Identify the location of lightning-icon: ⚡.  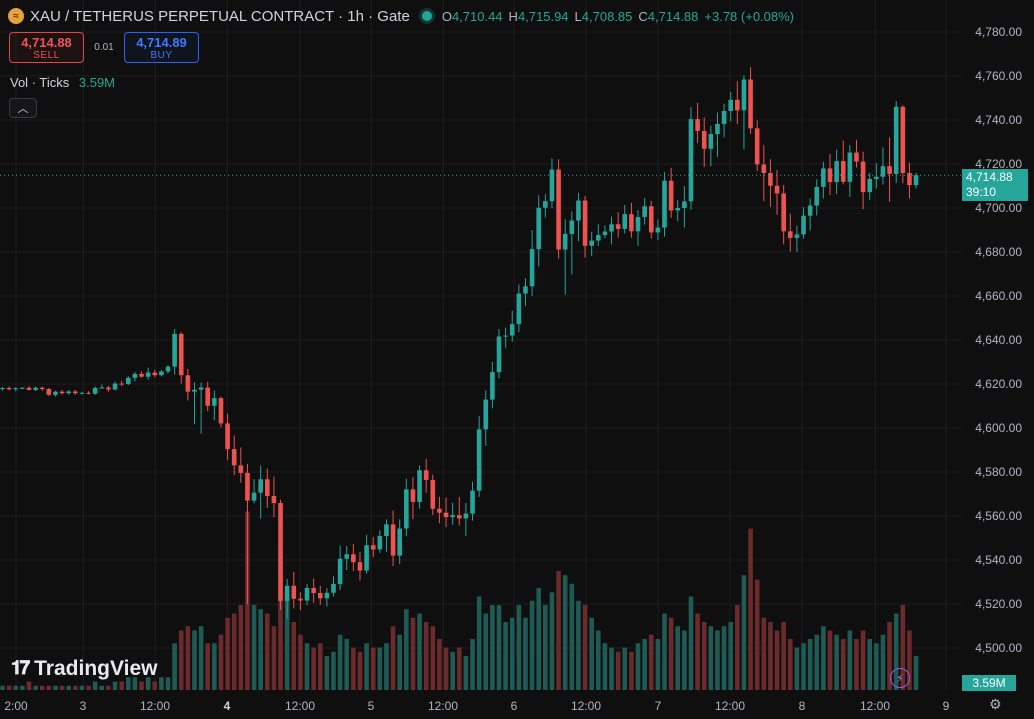
(900, 678).